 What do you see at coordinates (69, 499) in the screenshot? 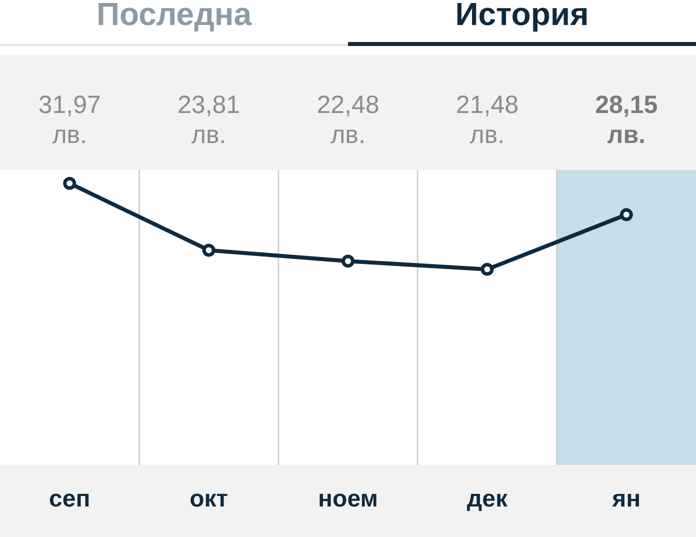
I see `x-tick-label: сеп` at bounding box center [69, 499].